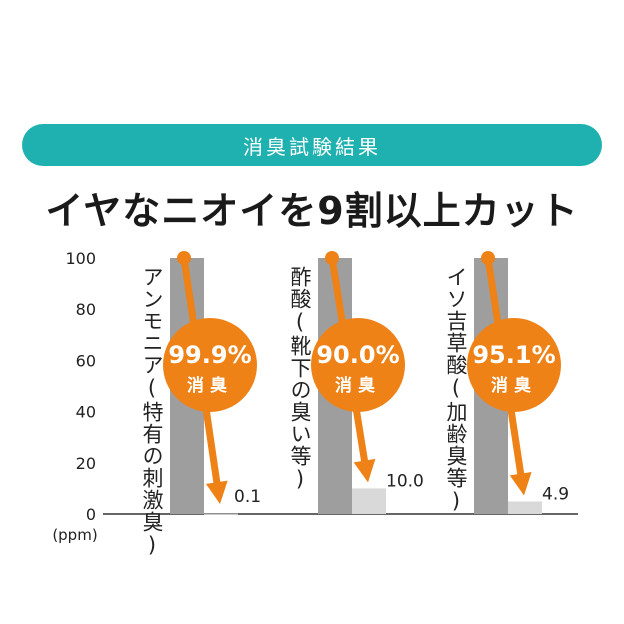  Describe the element at coordinates (209, 355) in the screenshot. I see `reduction-value: 99.9%` at that location.